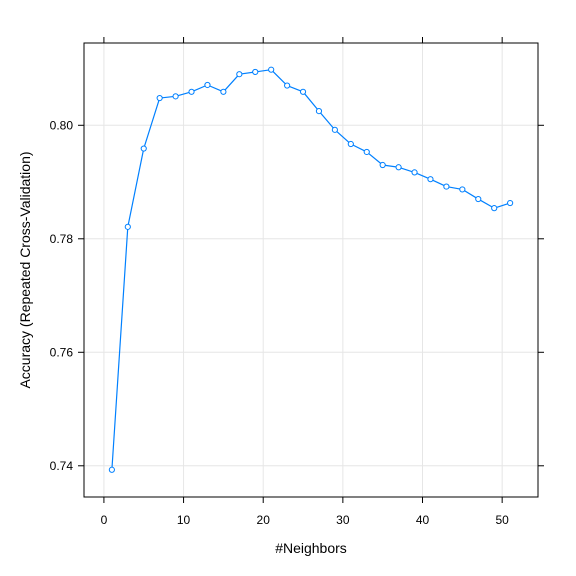 This screenshot has width=576, height=576. Describe the element at coordinates (62, 466) in the screenshot. I see `y-tick-label: 0.74` at that location.